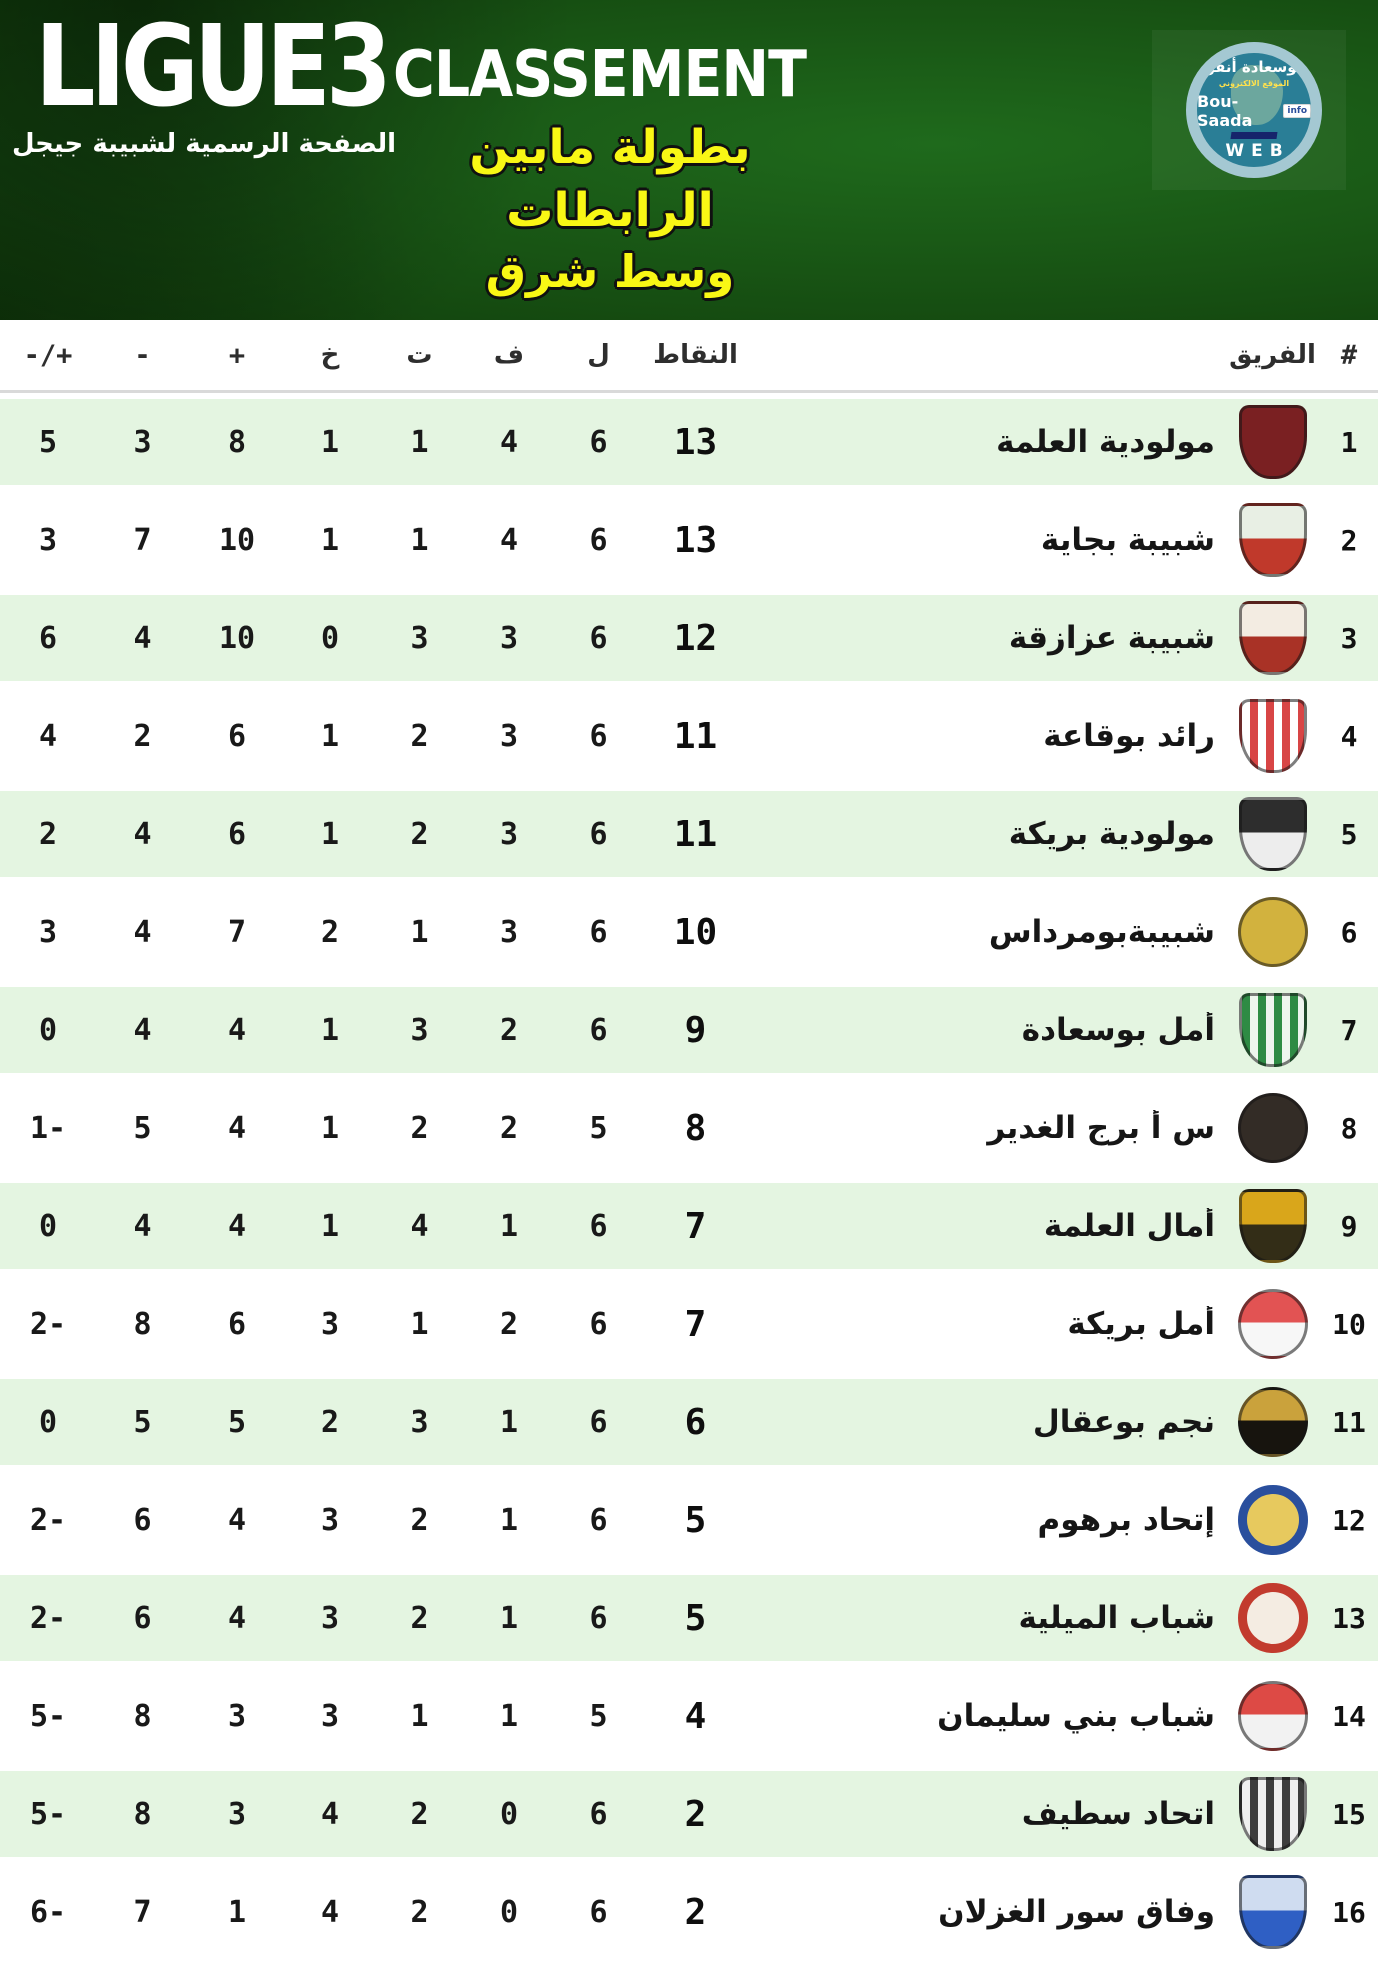 The image size is (1378, 1961). Describe the element at coordinates (142, 1814) in the screenshot. I see `goals-against-value: 8` at that location.